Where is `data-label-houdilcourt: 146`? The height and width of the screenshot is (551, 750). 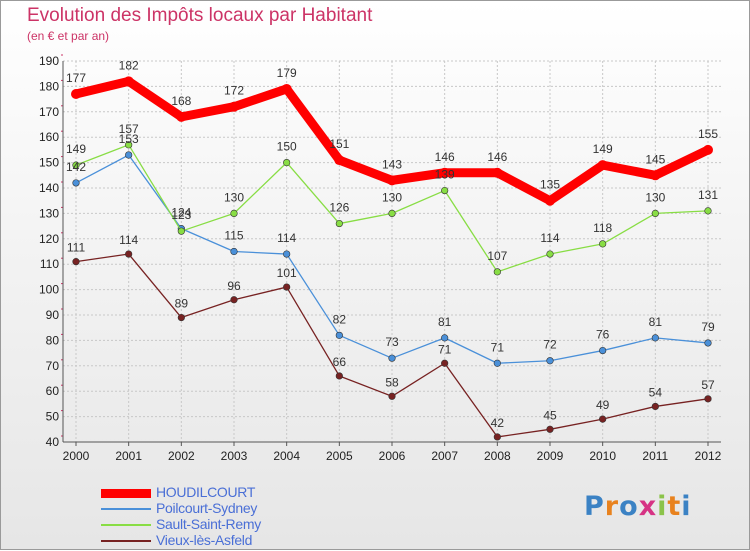
data-label-houdilcourt: 146 is located at coordinates (497, 157).